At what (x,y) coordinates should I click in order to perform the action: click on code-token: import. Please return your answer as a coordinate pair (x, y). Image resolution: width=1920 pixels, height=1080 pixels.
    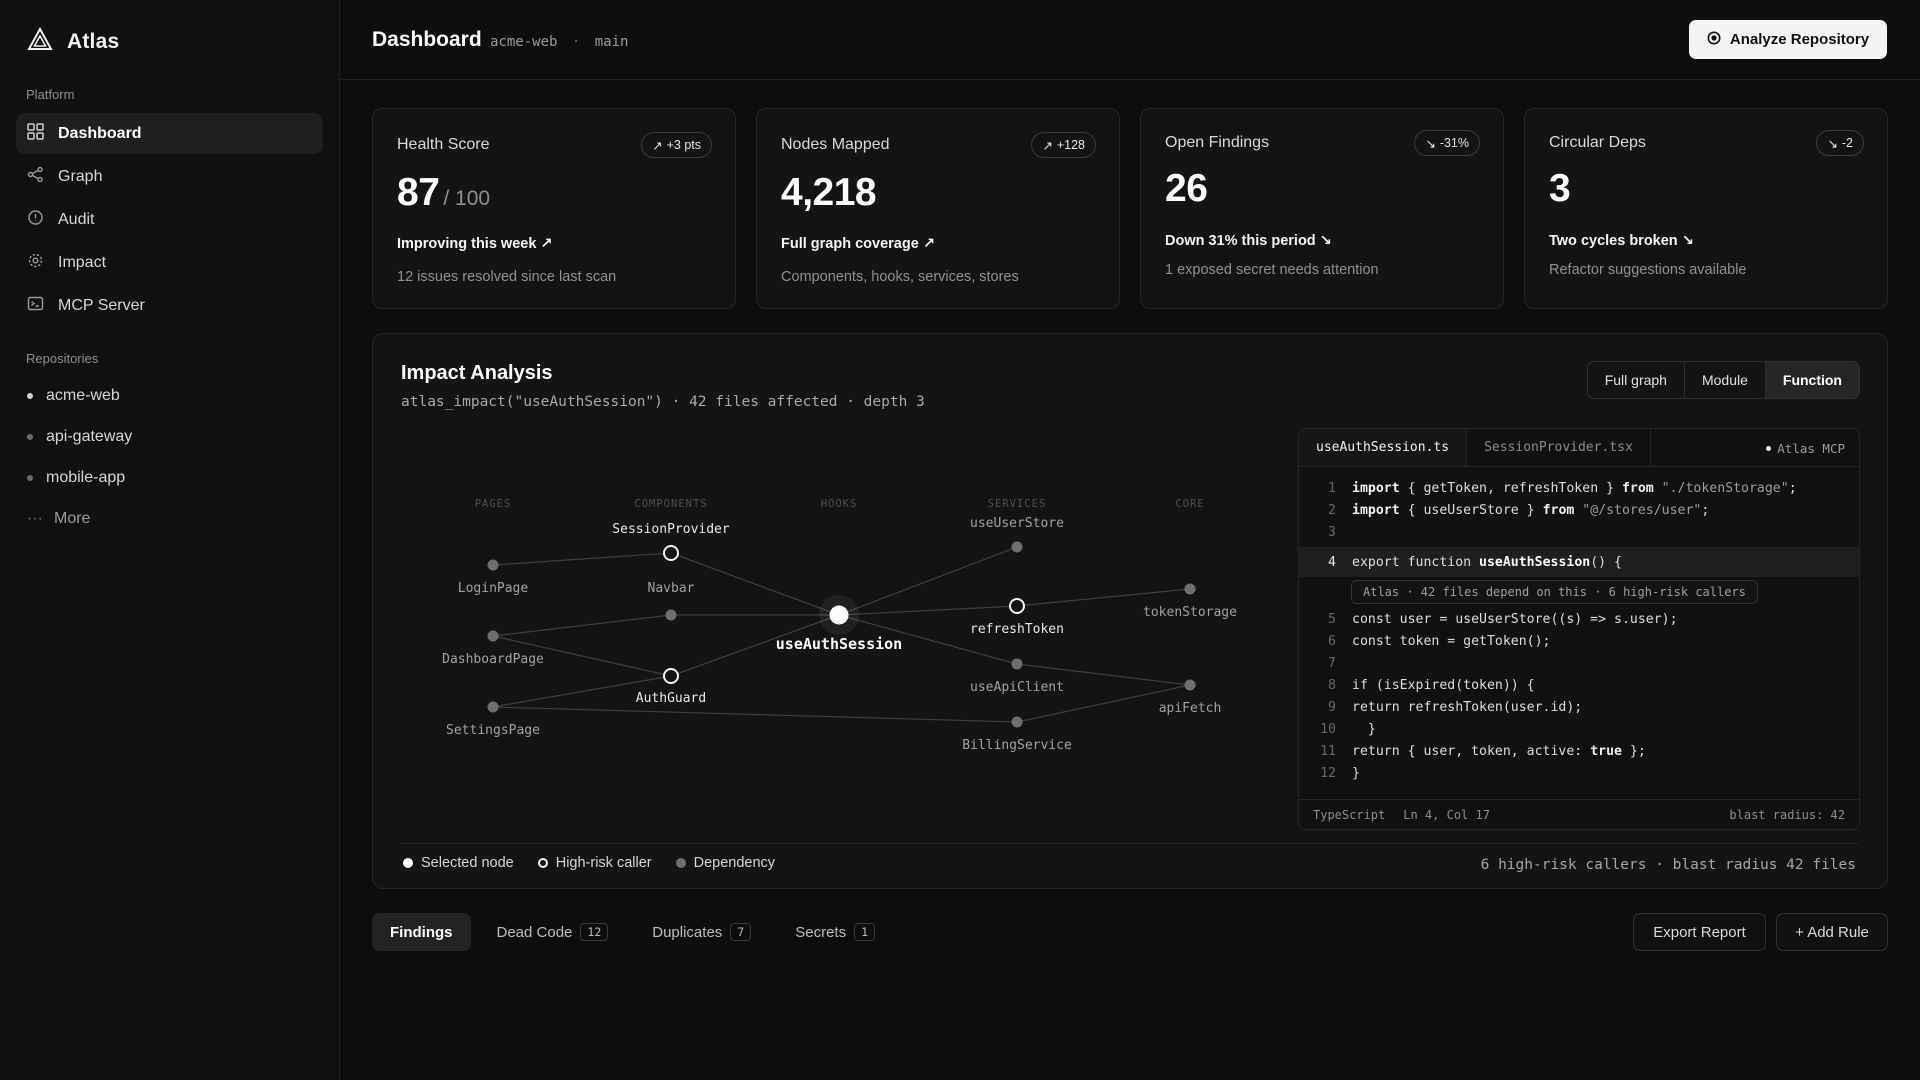
    Looking at the image, I should click on (1376, 510).